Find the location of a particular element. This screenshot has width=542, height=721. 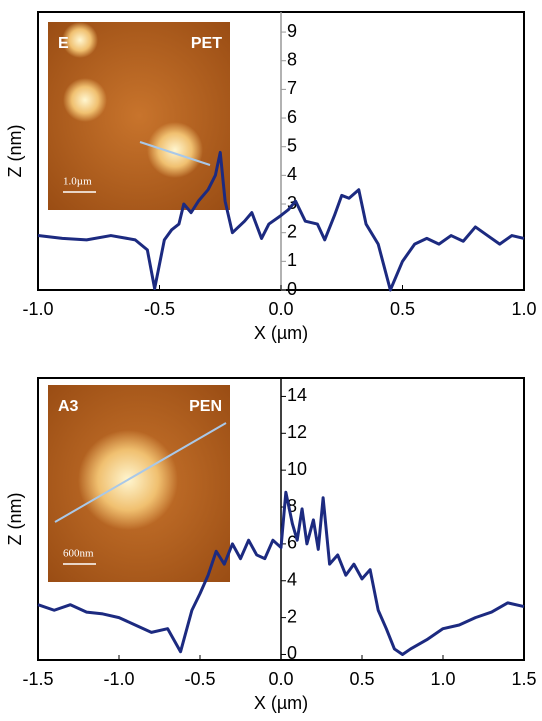

y-tick-label: 12 is located at coordinates (297, 432).